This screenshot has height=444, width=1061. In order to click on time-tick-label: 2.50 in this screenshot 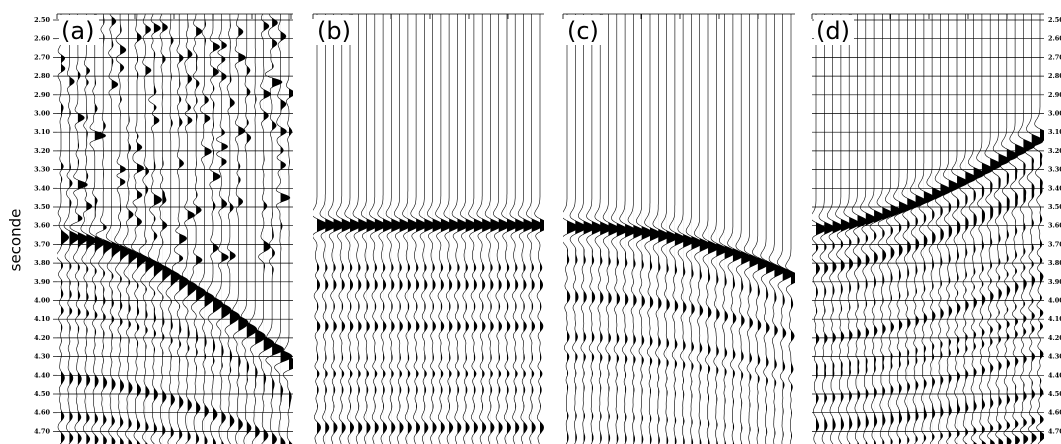, I will do `click(42, 20)`.